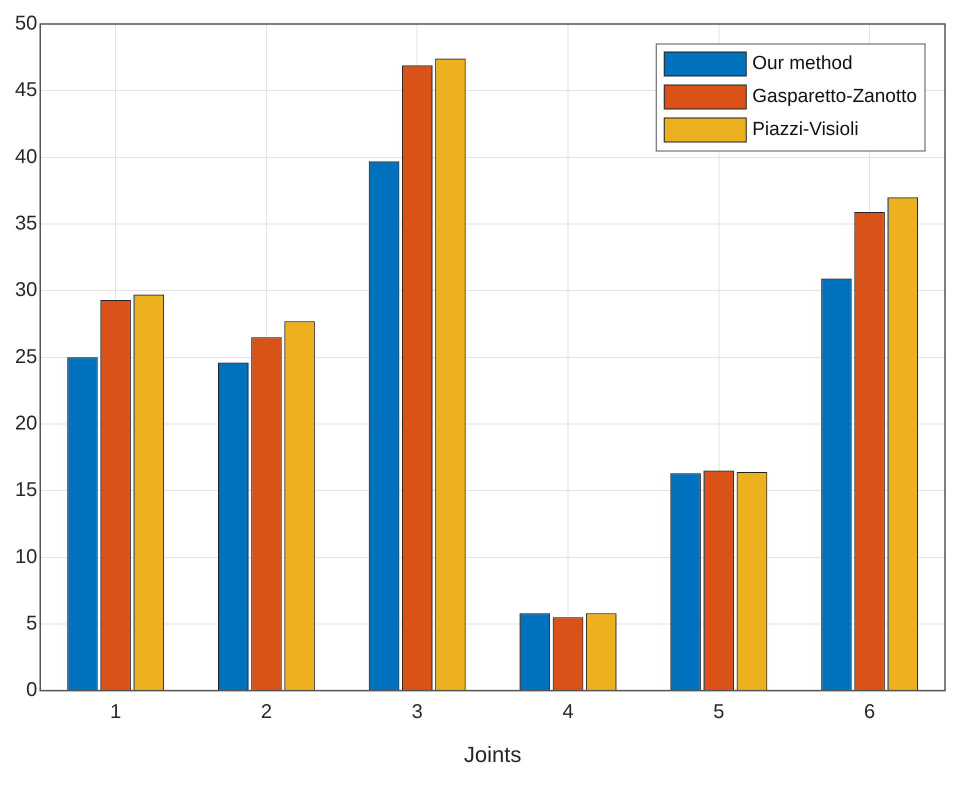  What do you see at coordinates (718, 712) in the screenshot?
I see `x-tick-label: 5` at bounding box center [718, 712].